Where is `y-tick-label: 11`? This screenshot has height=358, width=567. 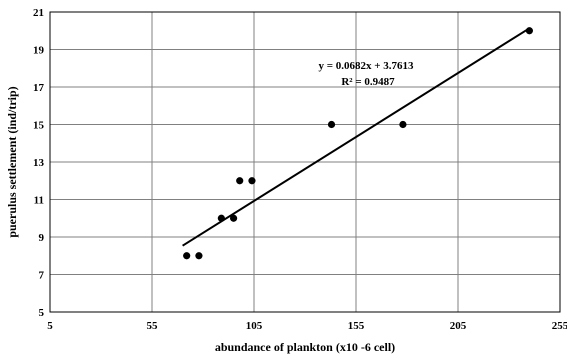 y-tick-label: 11 is located at coordinates (39, 201).